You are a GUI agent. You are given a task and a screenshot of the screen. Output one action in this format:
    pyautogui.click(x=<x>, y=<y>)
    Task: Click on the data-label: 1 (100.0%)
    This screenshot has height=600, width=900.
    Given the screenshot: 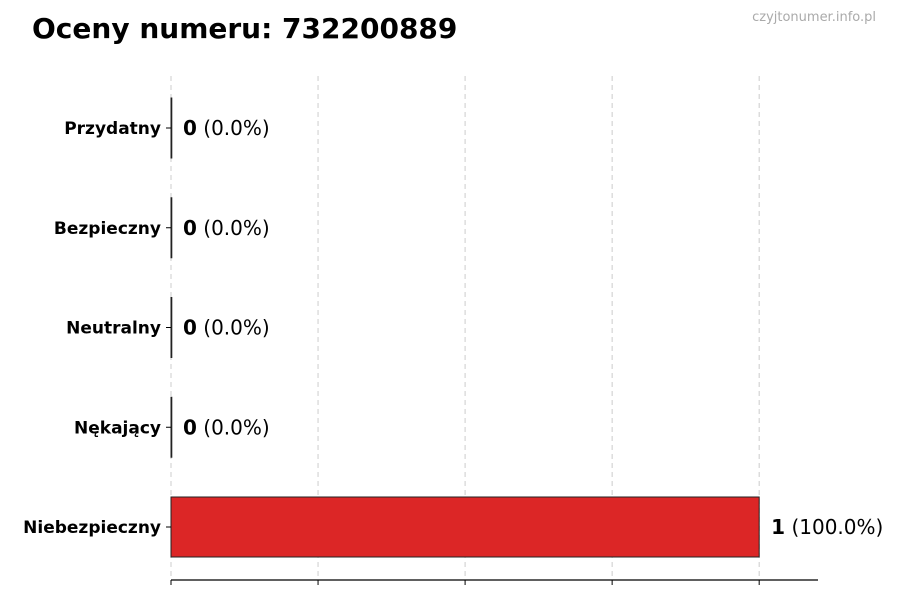 What is the action you would take?
    pyautogui.click(x=827, y=527)
    